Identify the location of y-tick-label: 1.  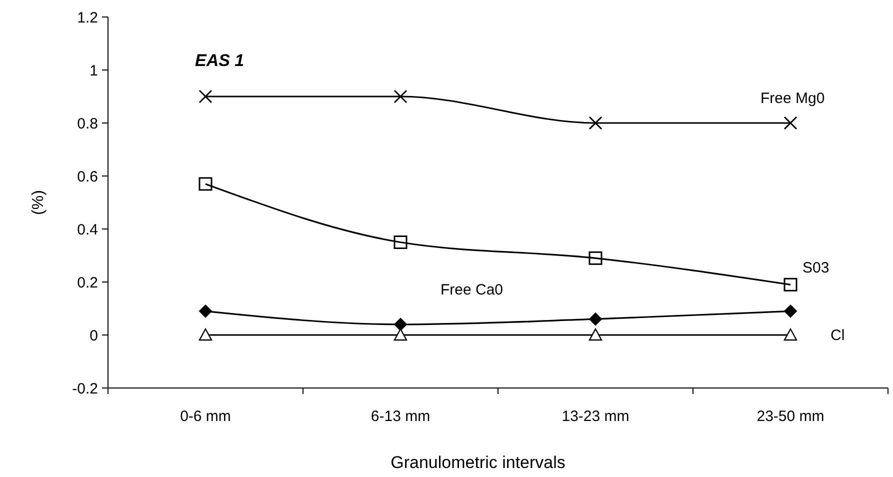
(94, 71).